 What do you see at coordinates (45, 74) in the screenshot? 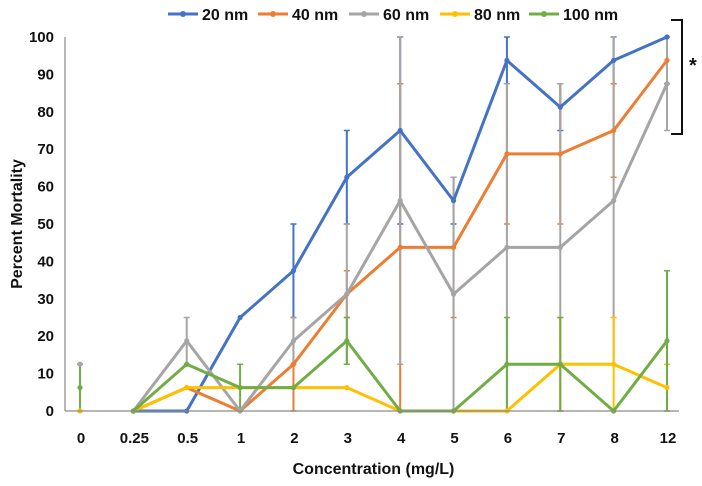
I see `y-tick-label: 90` at bounding box center [45, 74].